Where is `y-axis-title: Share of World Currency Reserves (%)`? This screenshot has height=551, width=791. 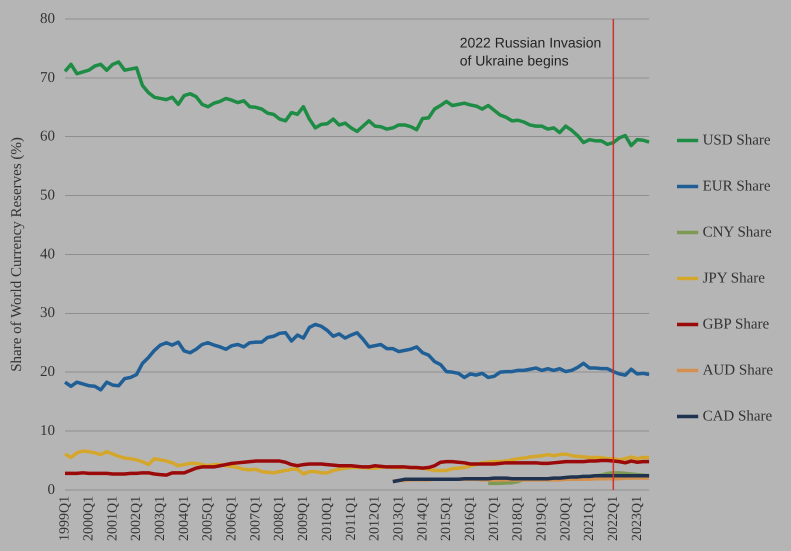 y-axis-title: Share of World Currency Reserves (%) is located at coordinates (16, 254).